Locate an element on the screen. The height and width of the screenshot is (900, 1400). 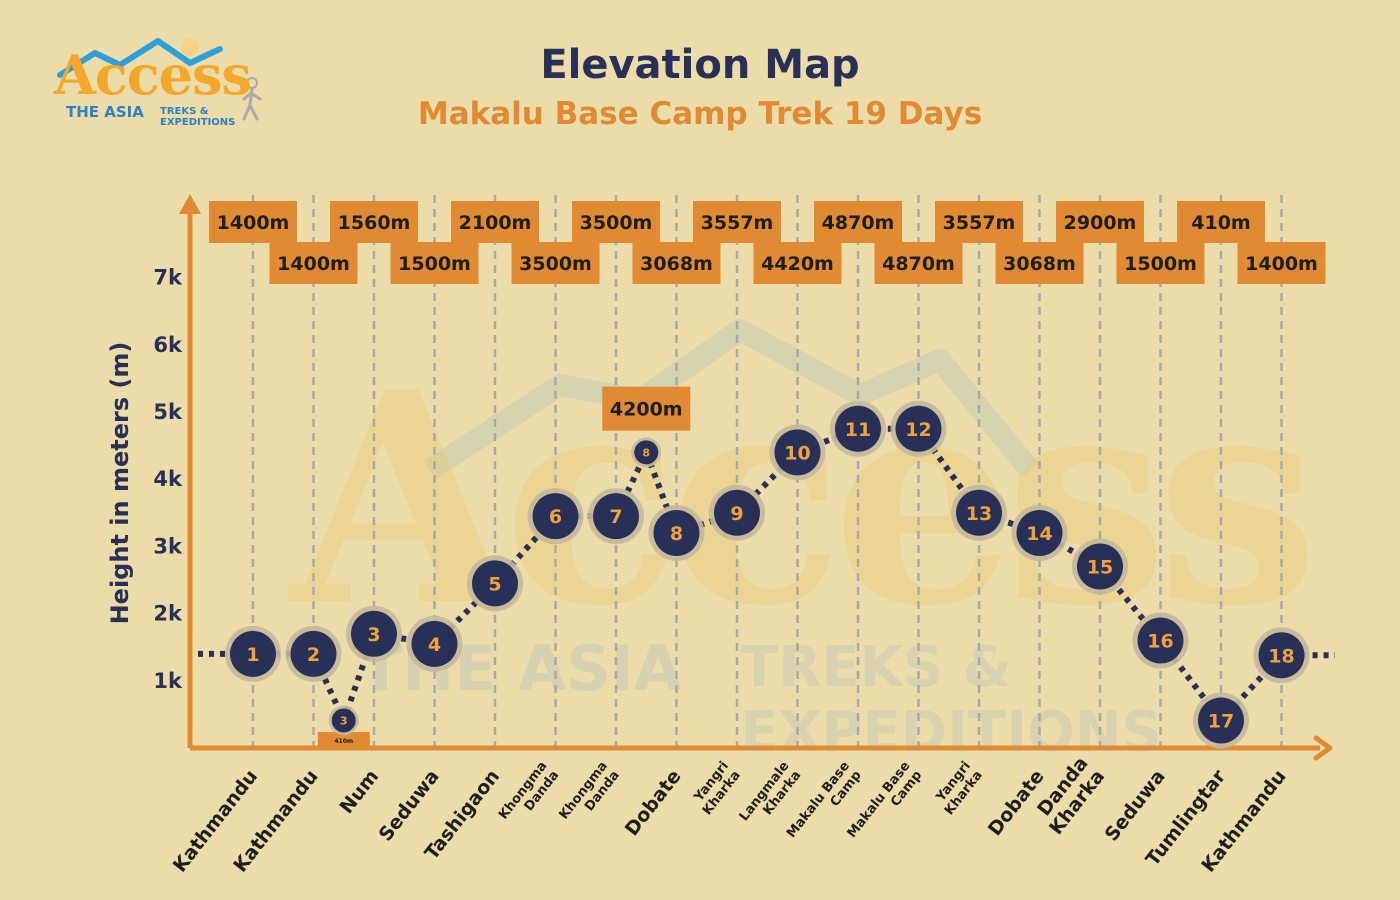
marker-number: 3 is located at coordinates (344, 720).